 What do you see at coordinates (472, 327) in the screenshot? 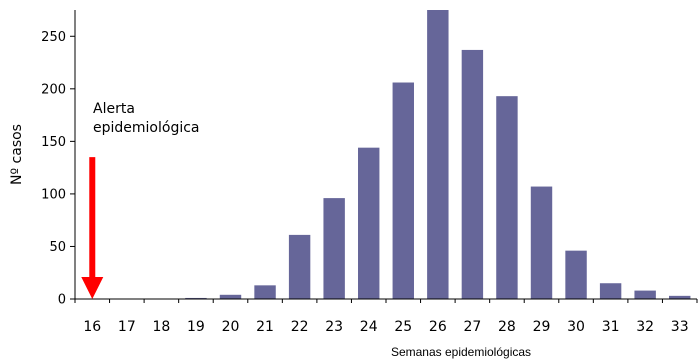
I see `x-tick-label-27: 27` at bounding box center [472, 327].